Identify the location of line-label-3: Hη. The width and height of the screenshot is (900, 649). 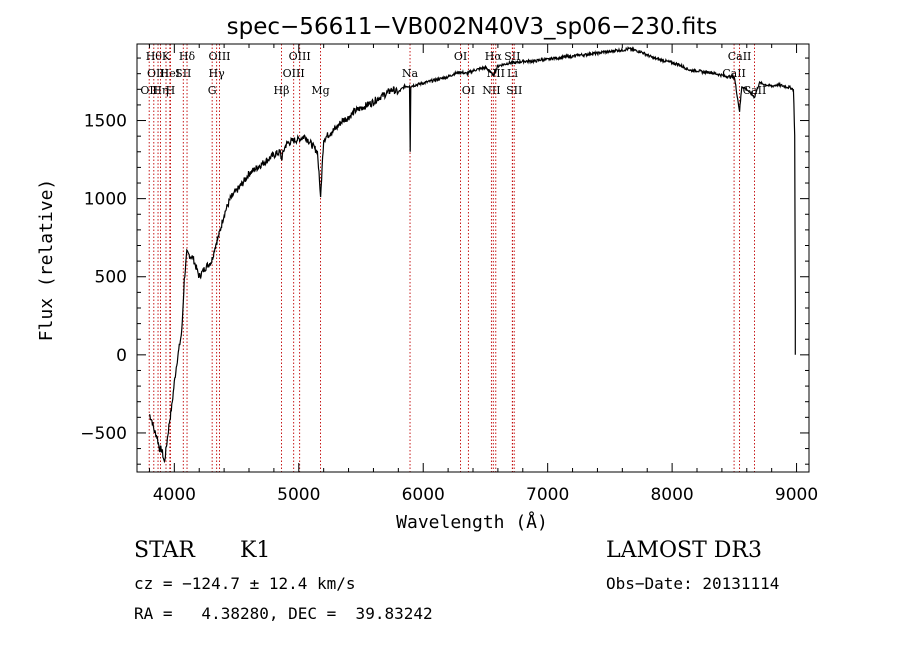
(160, 90).